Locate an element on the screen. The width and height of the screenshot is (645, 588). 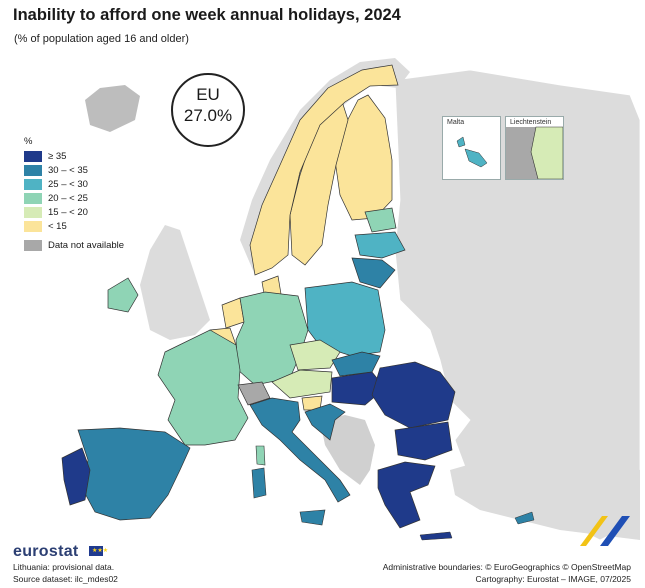
map-italy is located at coordinates (300, 450).